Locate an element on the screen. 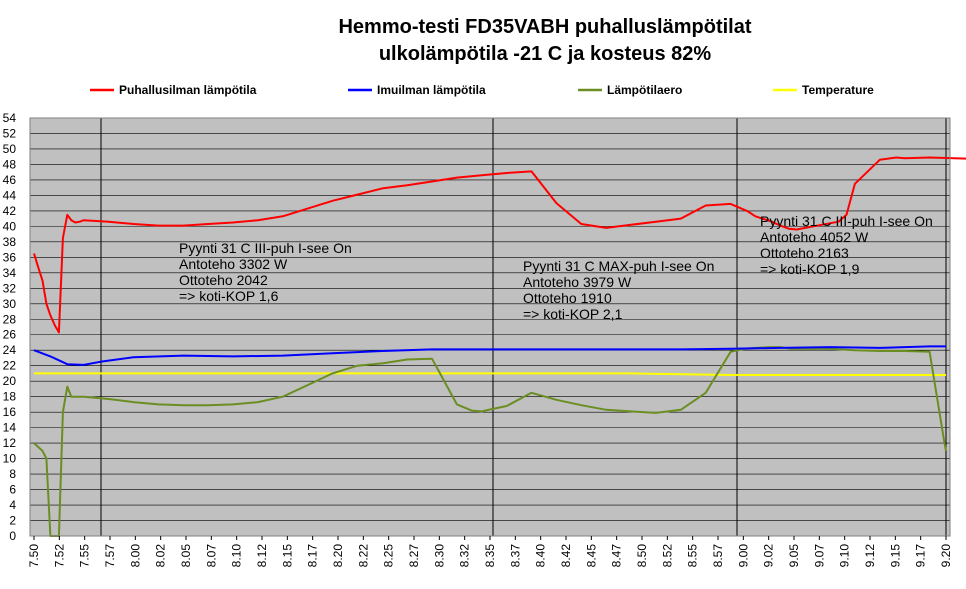 This screenshot has height=589, width=966. annotation-line: => koti-KOP 1,6 is located at coordinates (229, 296).